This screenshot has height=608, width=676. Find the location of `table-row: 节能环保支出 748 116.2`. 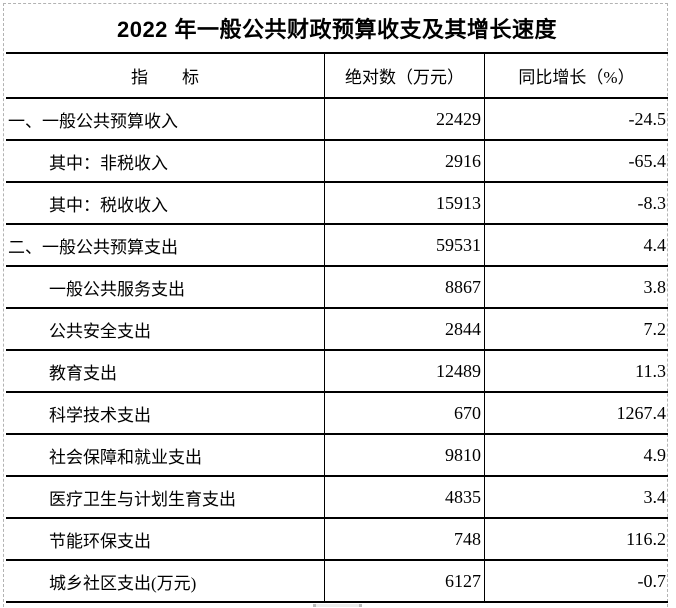

table-row: 节能环保支出 748 116.2 is located at coordinates (337, 540).